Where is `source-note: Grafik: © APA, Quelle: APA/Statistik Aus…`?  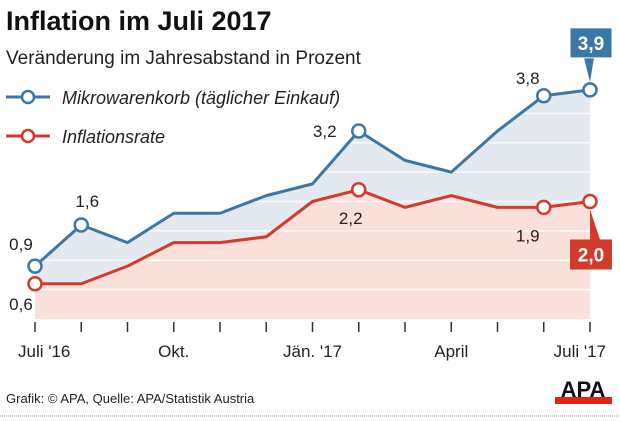 source-note: Grafik: © APA, Quelle: APA/Statistik Aus… is located at coordinates (130, 398).